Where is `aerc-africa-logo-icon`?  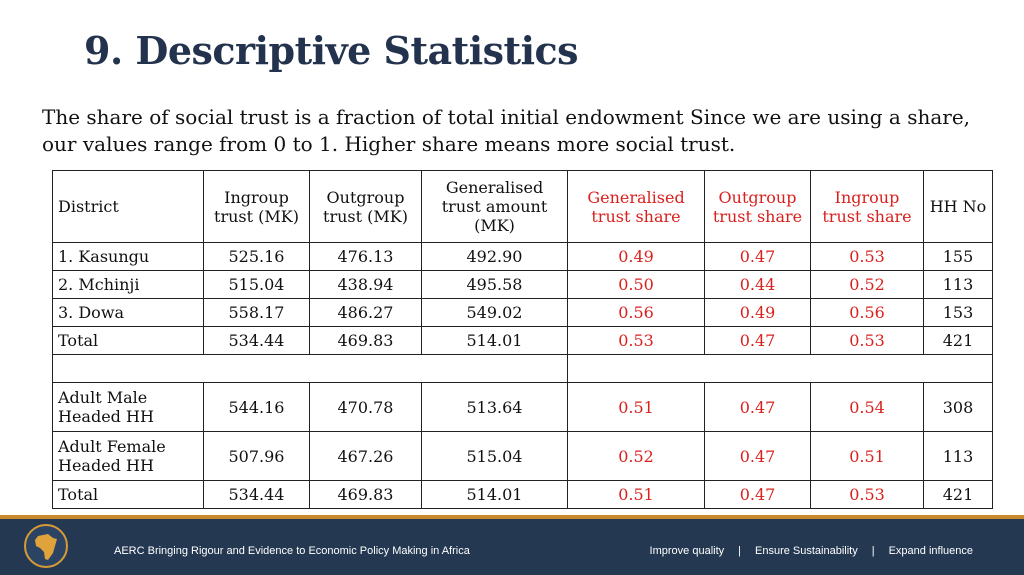
aerc-africa-logo-icon is located at coordinates (46, 546).